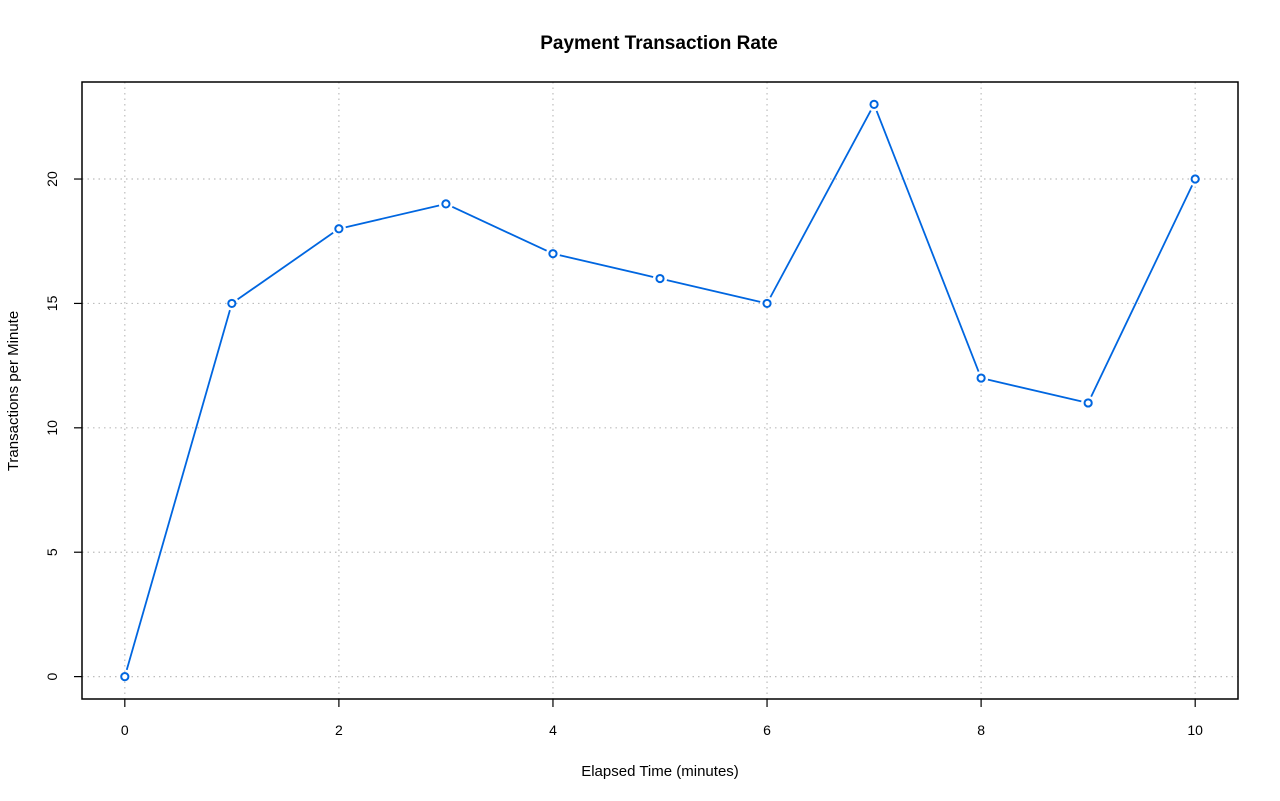 The image size is (1280, 801). I want to click on x-tick-label-3: 6, so click(767, 730).